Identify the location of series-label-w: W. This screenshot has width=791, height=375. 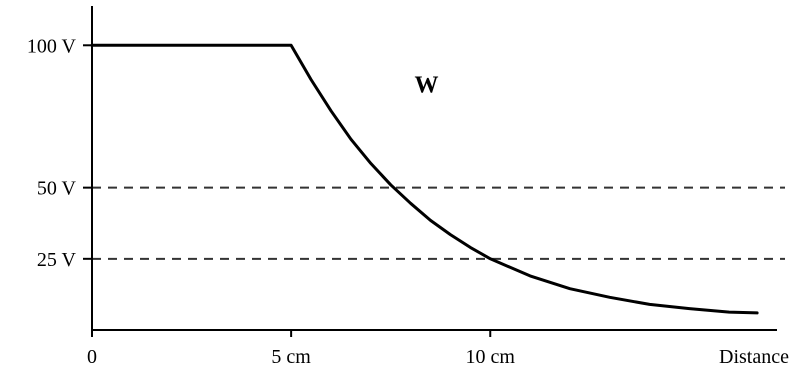
(427, 85).